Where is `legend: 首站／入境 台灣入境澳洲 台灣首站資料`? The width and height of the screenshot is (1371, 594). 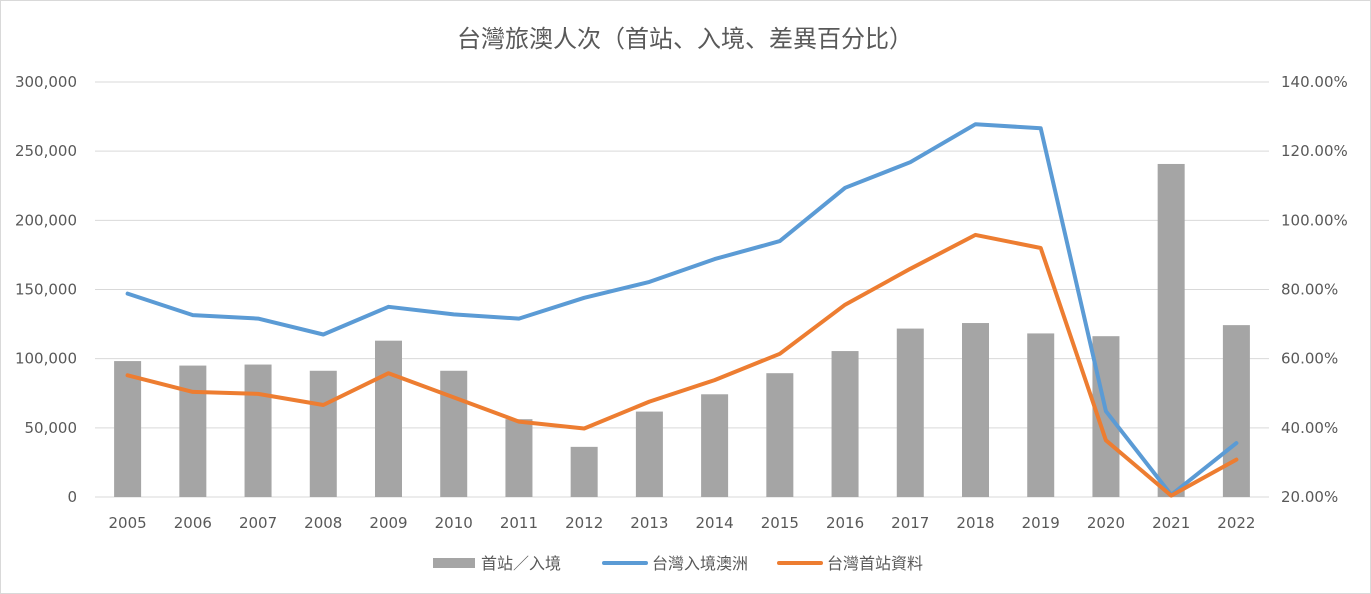
legend: 首站／入境 台灣入境澳洲 台灣首站資料 is located at coordinates (678, 563).